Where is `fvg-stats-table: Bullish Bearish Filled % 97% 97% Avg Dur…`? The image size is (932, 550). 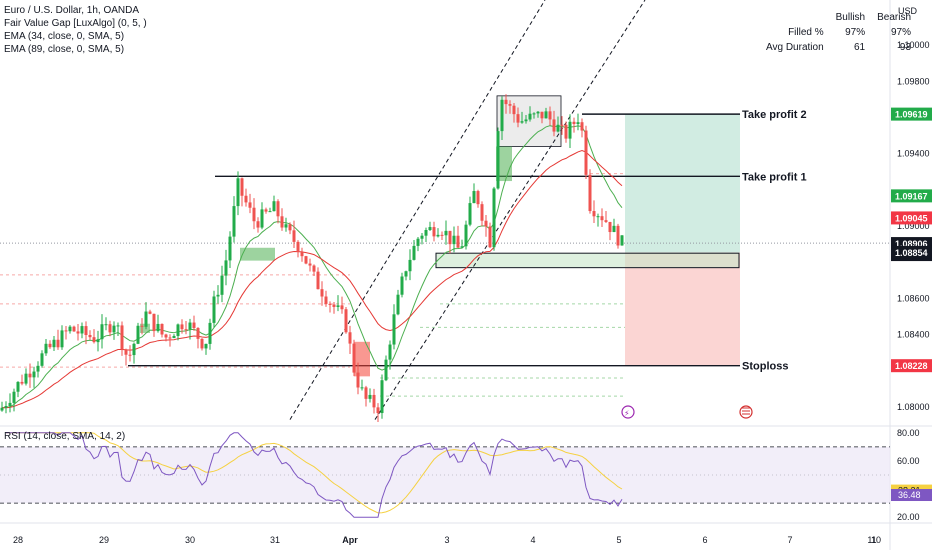 fvg-stats-table: Bullish Bearish Filled % 97% 97% Avg Dur… is located at coordinates (838, 32).